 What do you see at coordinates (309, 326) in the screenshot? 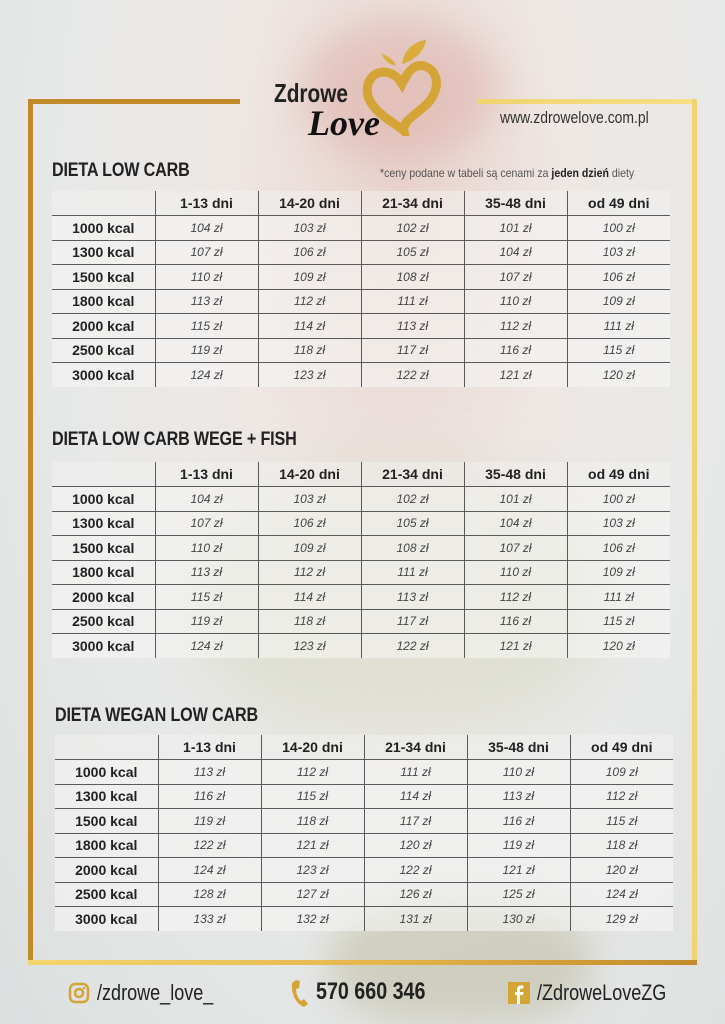
I see `price-cell: 114 zł` at bounding box center [309, 326].